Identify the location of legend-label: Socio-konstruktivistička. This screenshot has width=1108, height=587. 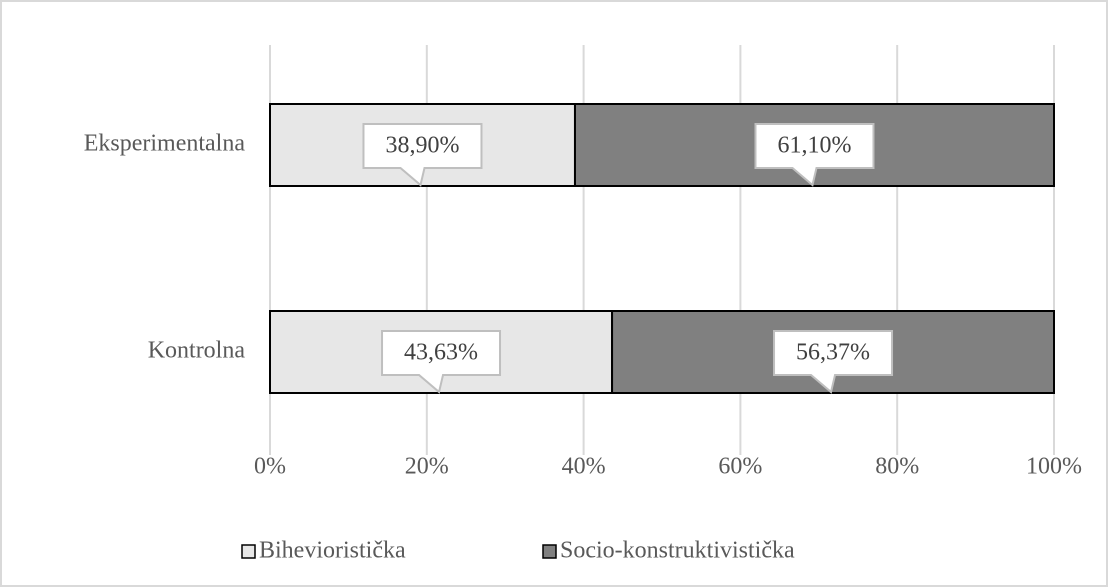
(677, 551).